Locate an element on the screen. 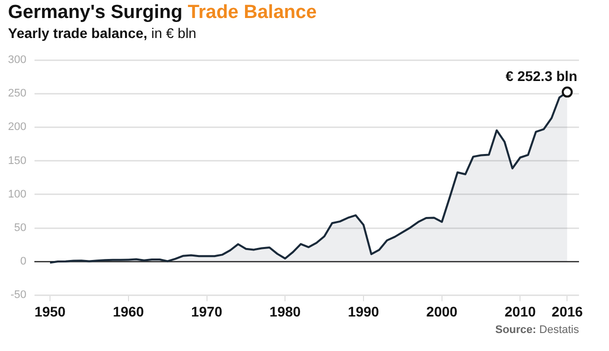  y-tick-label: 100 is located at coordinates (17, 194).